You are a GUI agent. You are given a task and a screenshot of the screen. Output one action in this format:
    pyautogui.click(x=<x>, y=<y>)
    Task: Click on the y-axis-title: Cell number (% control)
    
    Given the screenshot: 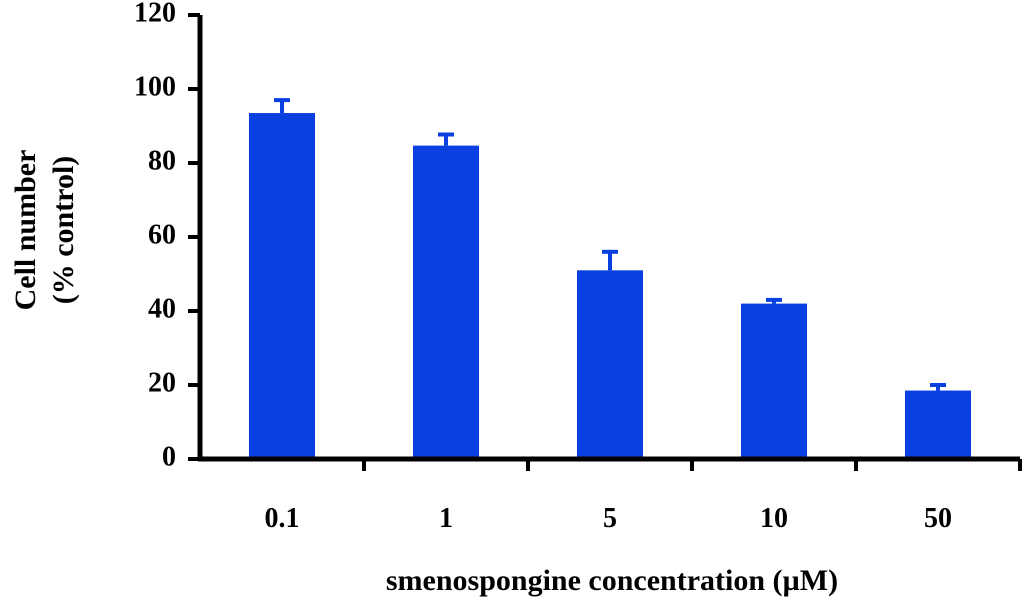 What is the action you would take?
    pyautogui.click(x=44, y=230)
    